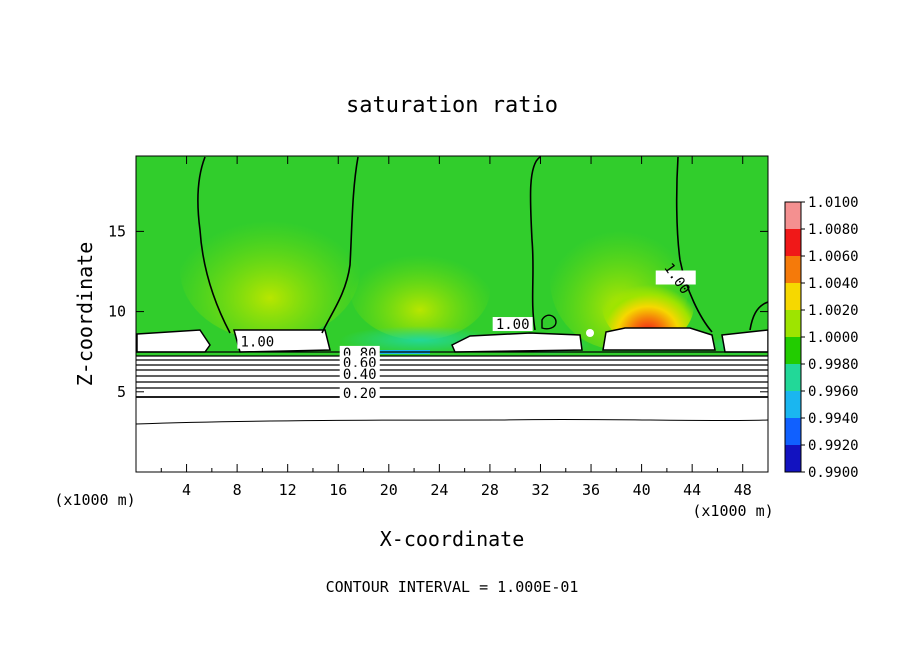 Image resolution: width=904 pixels, height=654 pixels. Describe the element at coordinates (288, 490) in the screenshot. I see `x-tick-label: 12` at that location.